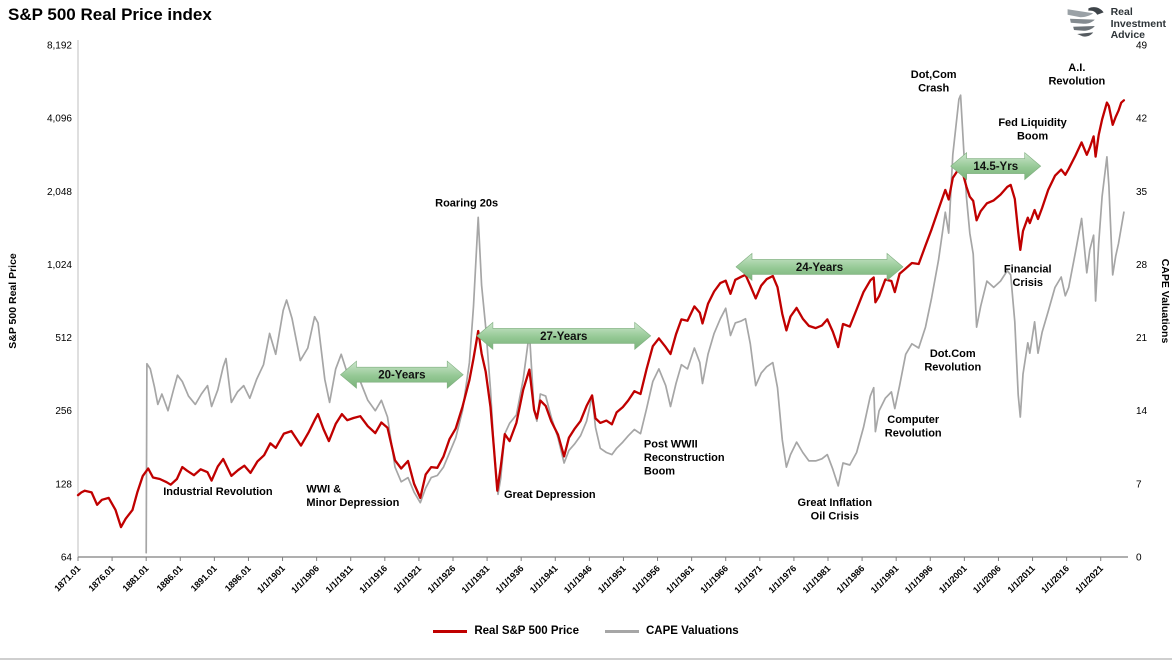  I want to click on left-axis-tick: 1,024, so click(59, 265).